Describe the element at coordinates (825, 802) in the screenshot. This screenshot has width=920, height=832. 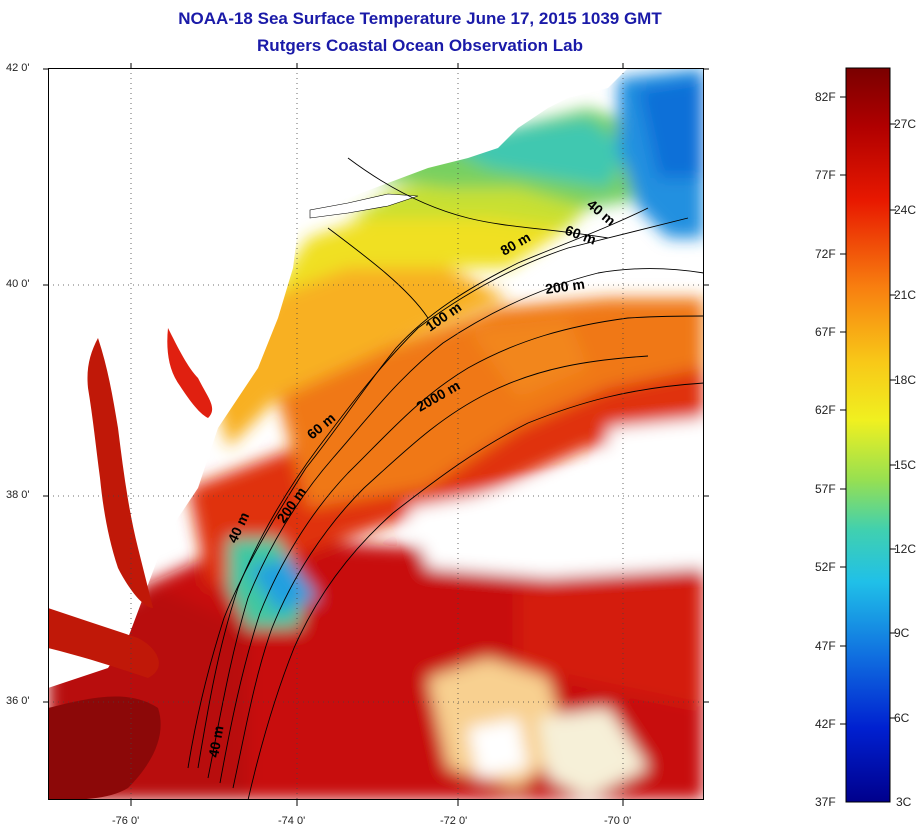
I see `colorbar-f-label: 37F` at that location.